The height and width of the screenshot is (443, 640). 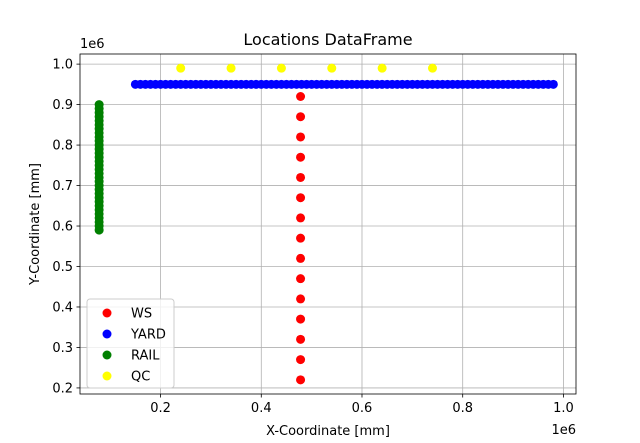 What do you see at coordinates (261, 408) in the screenshot?
I see `x-tick-label: 0.4` at bounding box center [261, 408].